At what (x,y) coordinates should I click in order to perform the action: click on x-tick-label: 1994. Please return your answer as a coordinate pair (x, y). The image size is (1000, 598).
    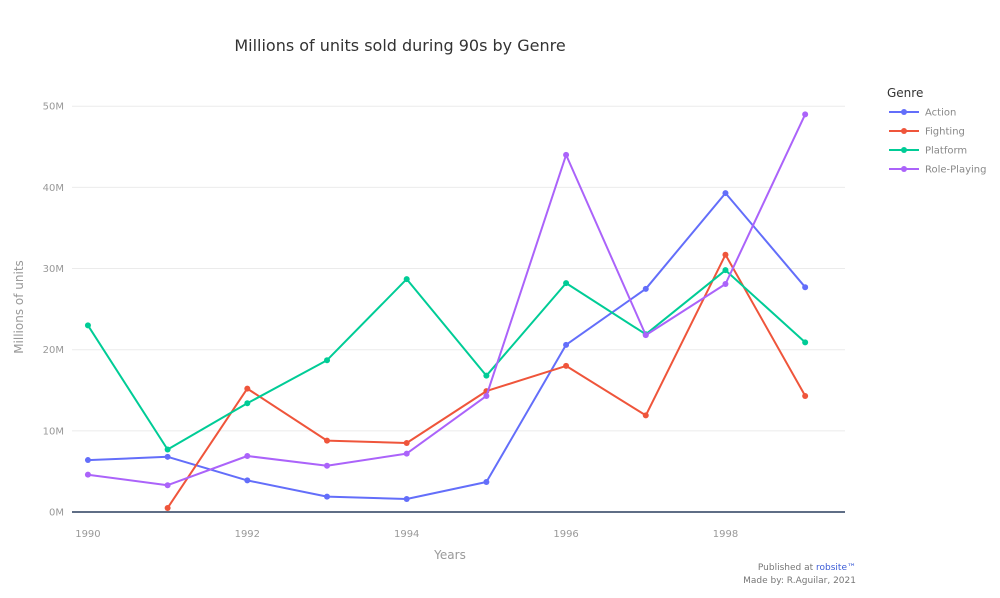
    Looking at the image, I should click on (406, 534).